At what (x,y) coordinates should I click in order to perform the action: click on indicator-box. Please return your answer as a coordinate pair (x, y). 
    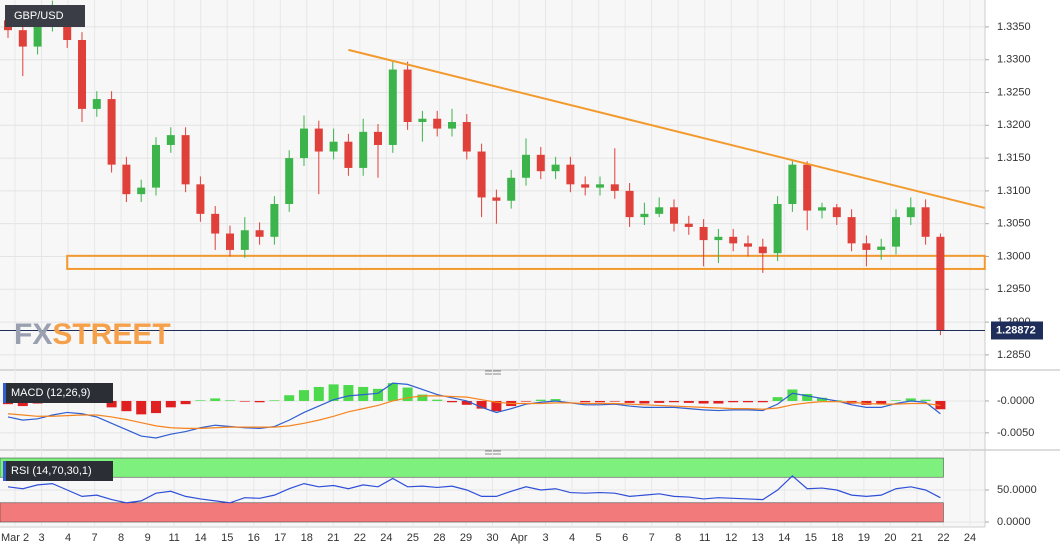
    Looking at the image, I should click on (58, 471).